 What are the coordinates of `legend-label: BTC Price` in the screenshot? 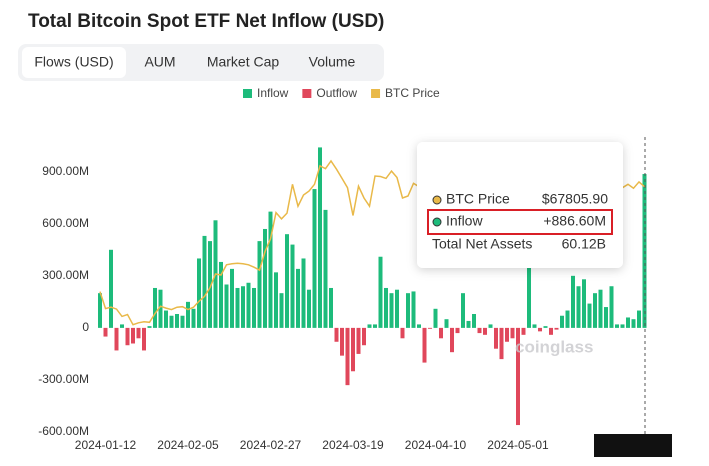 It's located at (412, 93).